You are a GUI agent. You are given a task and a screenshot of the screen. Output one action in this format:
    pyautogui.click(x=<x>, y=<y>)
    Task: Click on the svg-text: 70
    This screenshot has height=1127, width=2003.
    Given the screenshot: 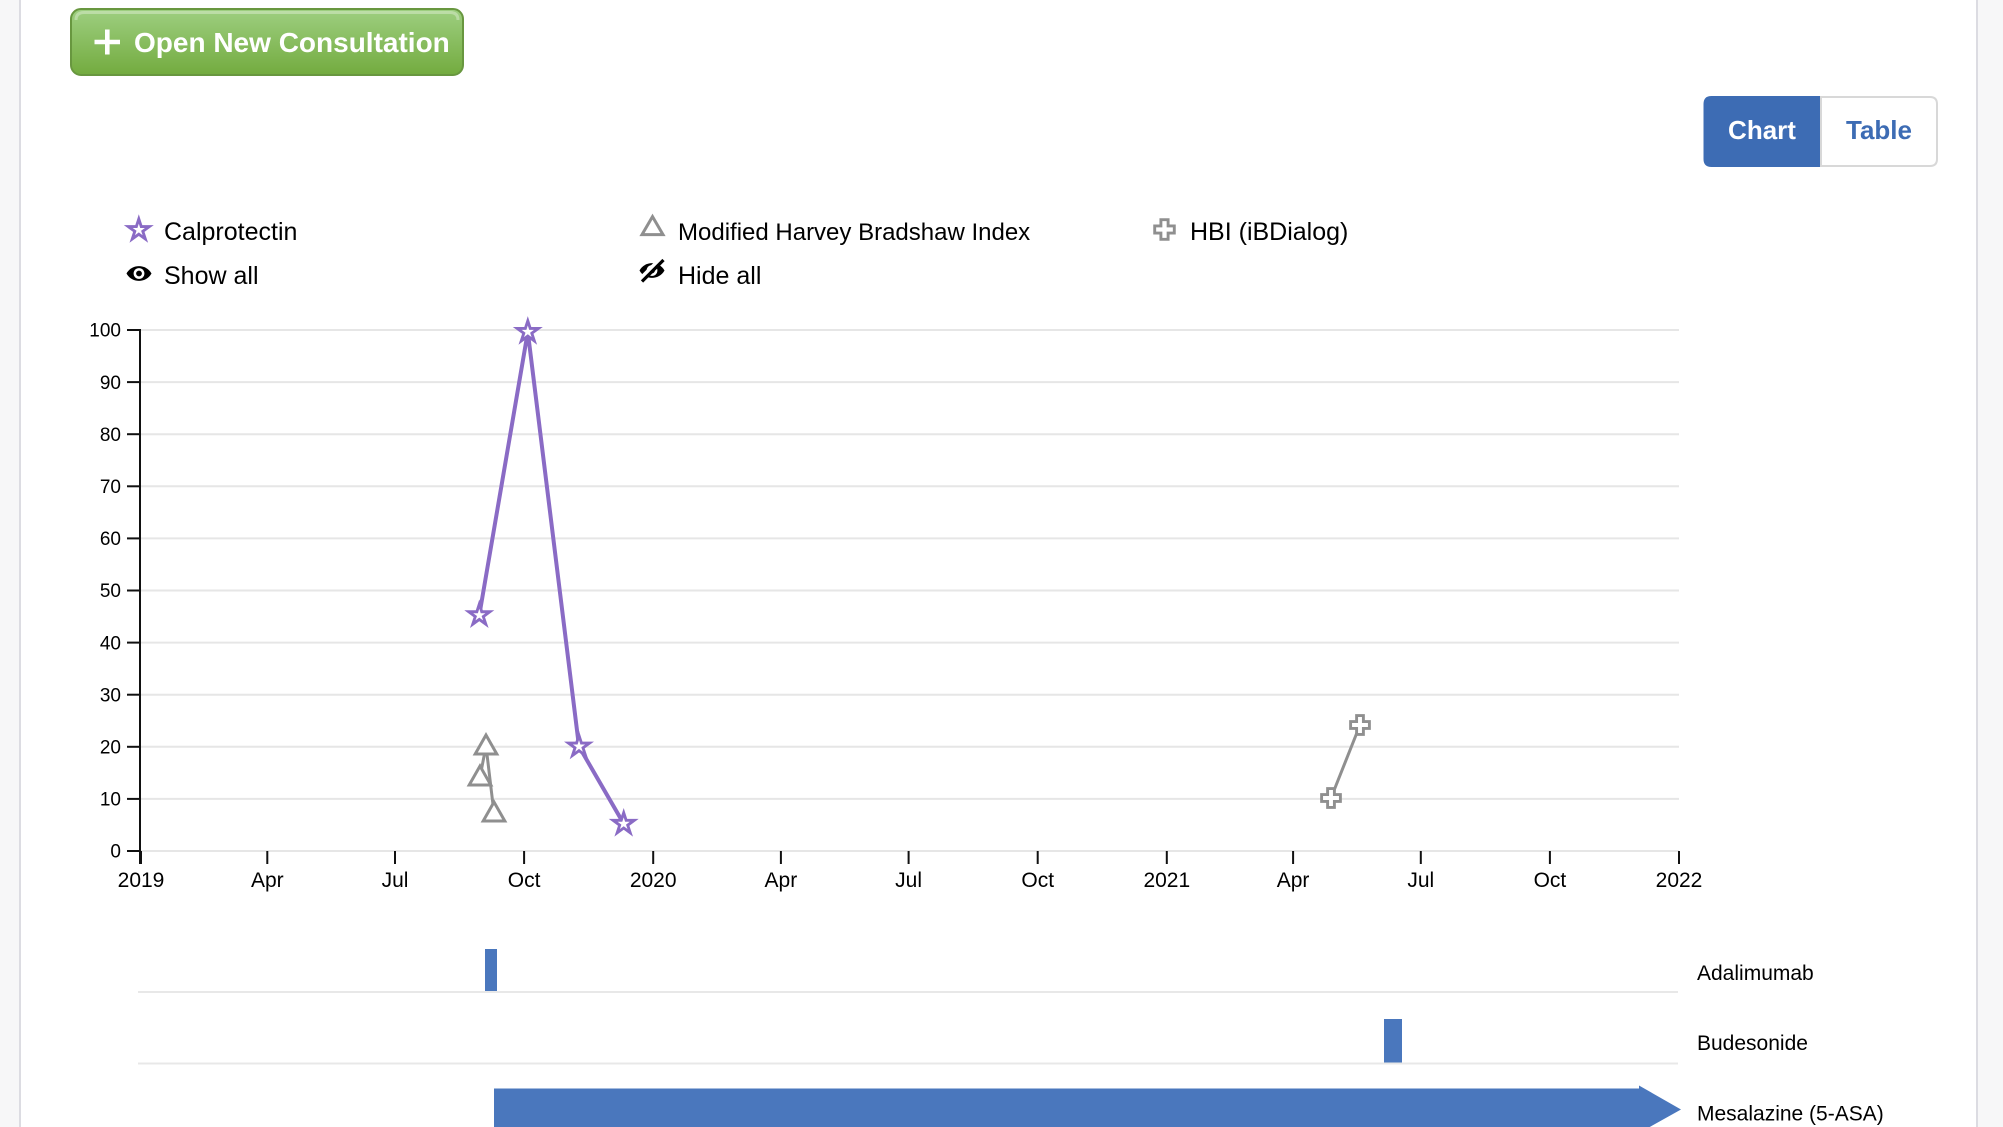 What is the action you would take?
    pyautogui.click(x=110, y=487)
    